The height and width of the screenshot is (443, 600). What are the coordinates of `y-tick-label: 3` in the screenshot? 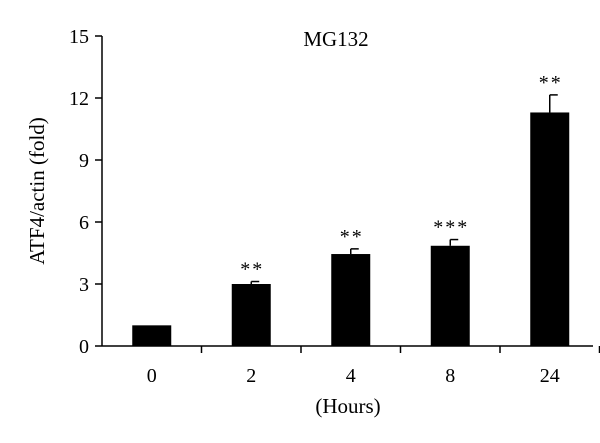 It's located at (84, 285).